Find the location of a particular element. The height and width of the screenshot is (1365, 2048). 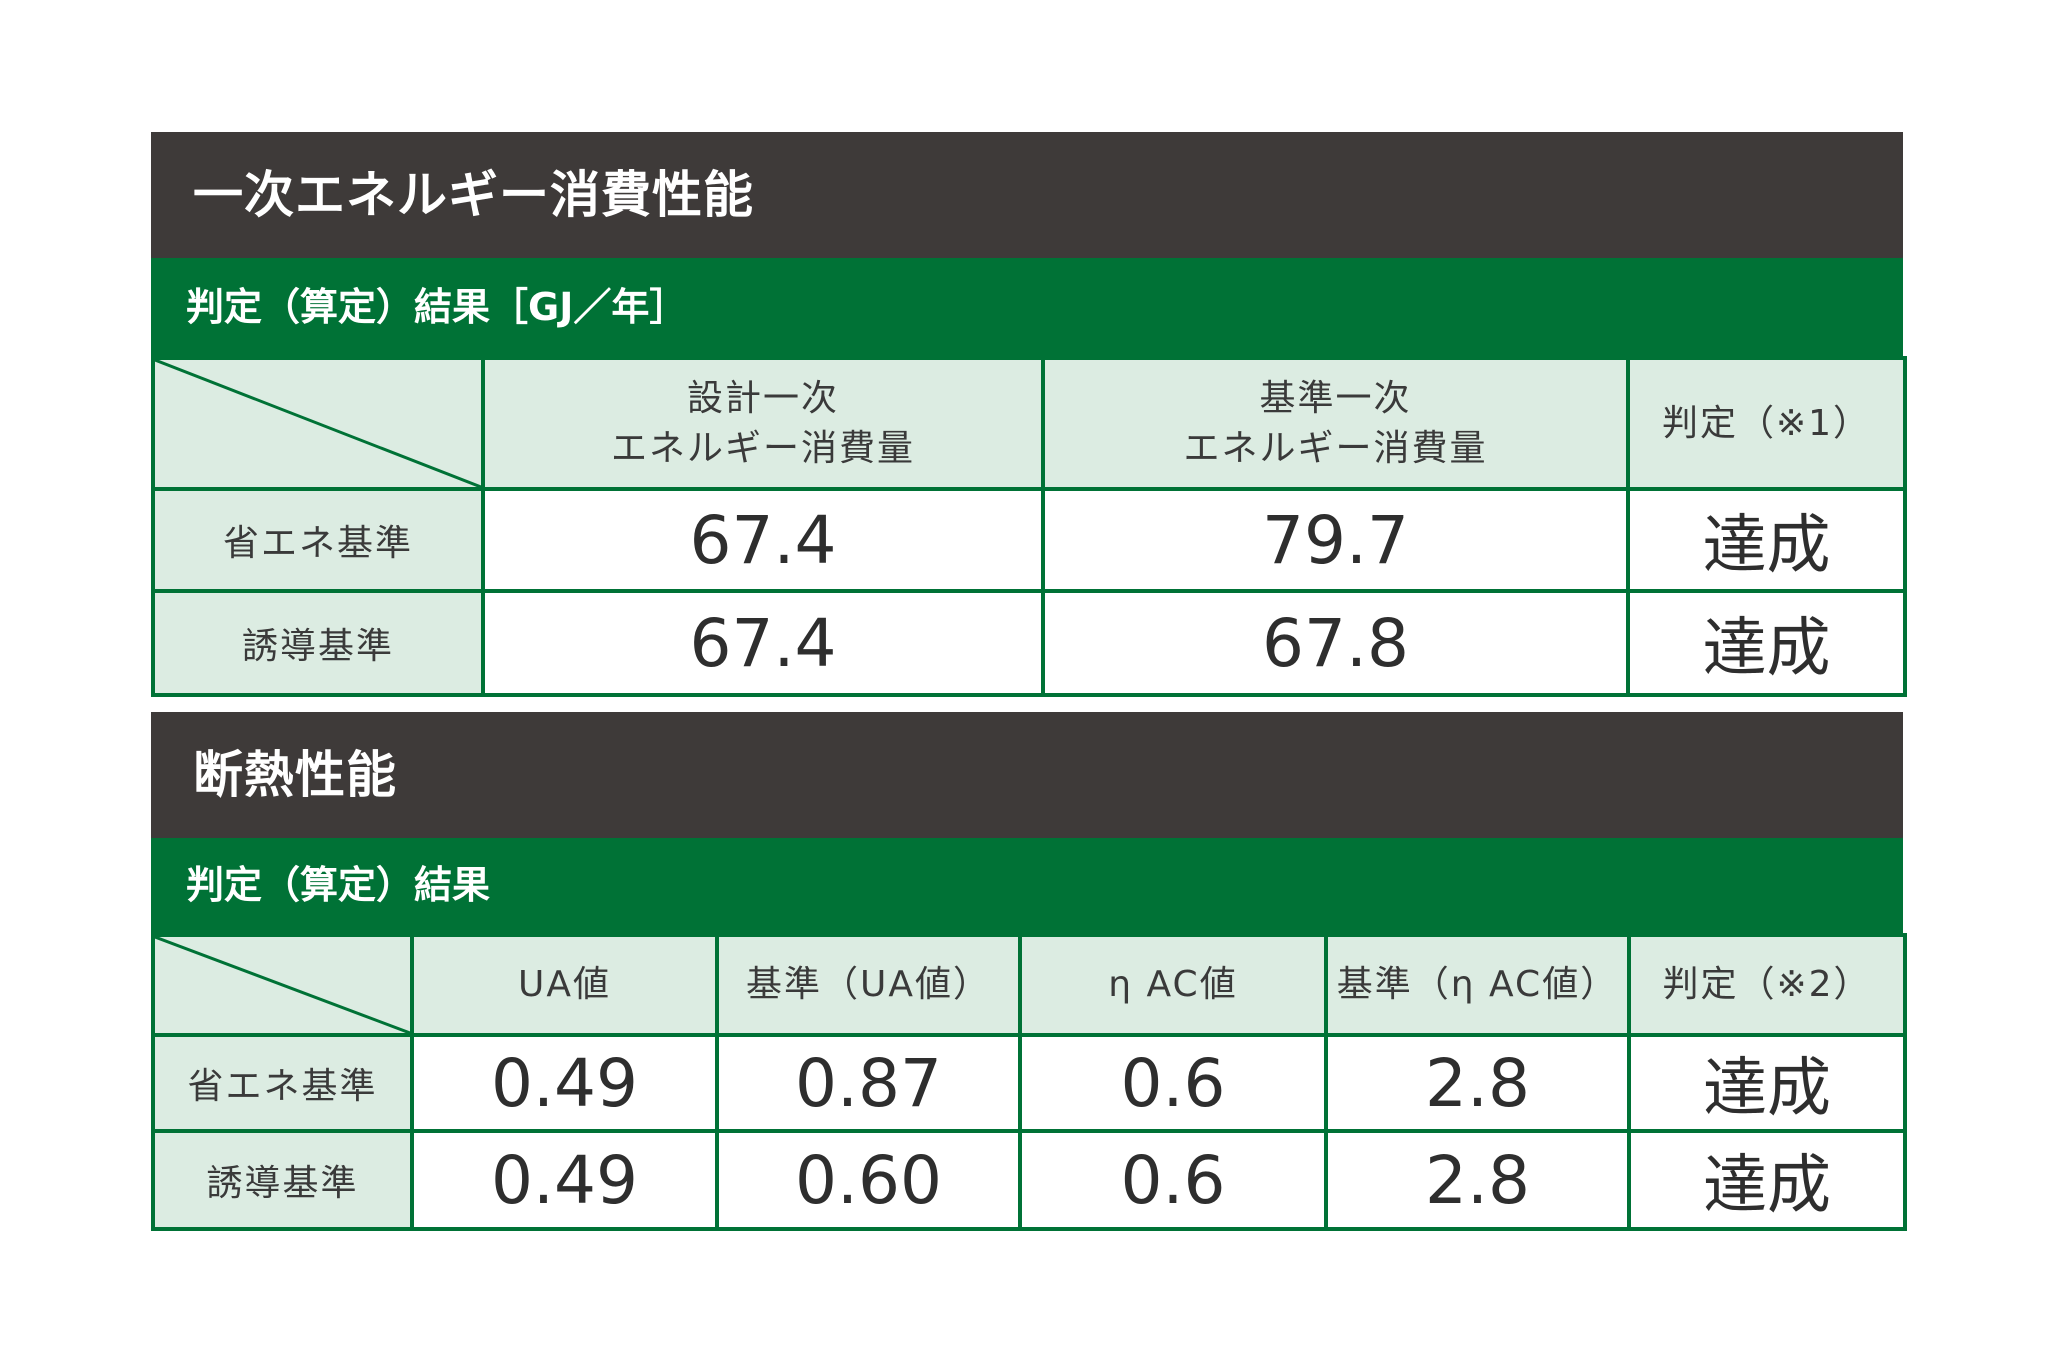

header-design-line1: 設計一次 is located at coordinates (762, 398).